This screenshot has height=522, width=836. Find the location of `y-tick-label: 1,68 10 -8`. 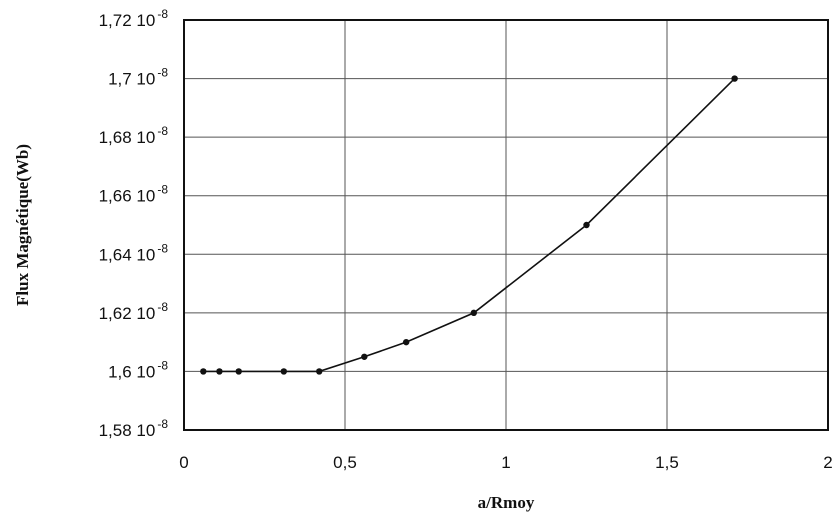

y-tick-label: 1,68 10 -8 is located at coordinates (134, 135).